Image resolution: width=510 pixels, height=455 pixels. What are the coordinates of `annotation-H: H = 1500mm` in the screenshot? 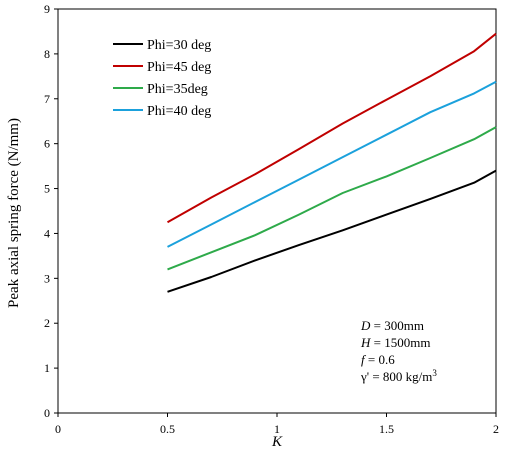 It's located at (395, 342).